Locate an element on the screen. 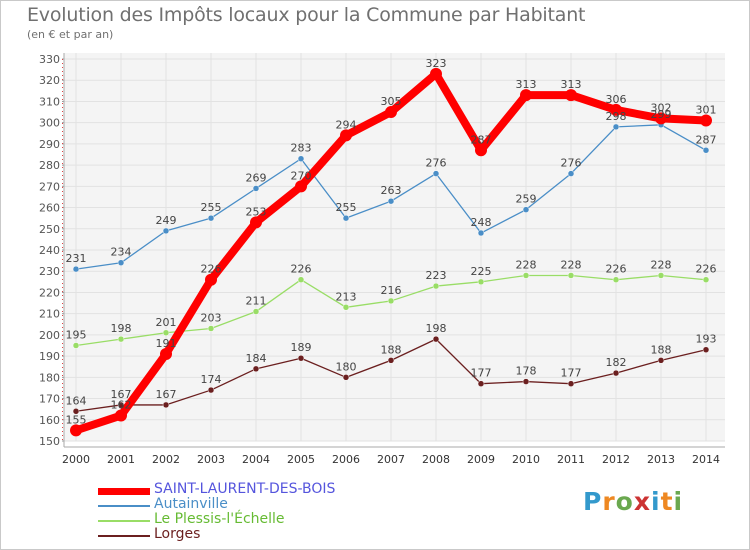 The image size is (750, 550). data-label-autainville: 299 is located at coordinates (661, 114).